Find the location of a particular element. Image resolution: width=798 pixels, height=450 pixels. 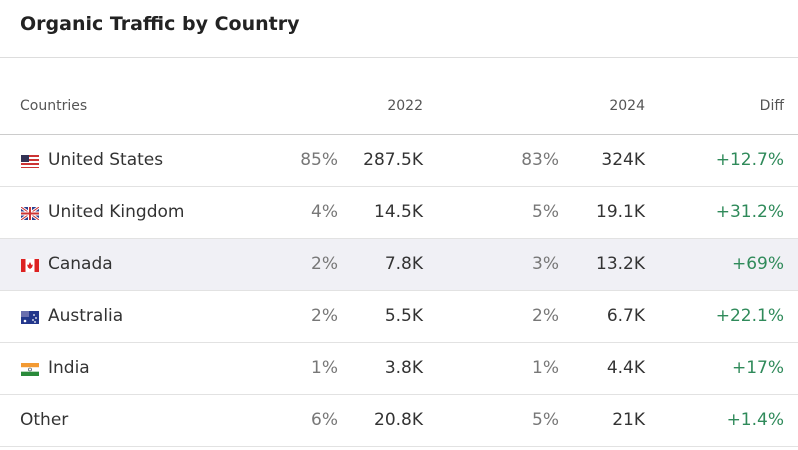

country-name: United Kingdom is located at coordinates (116, 212).